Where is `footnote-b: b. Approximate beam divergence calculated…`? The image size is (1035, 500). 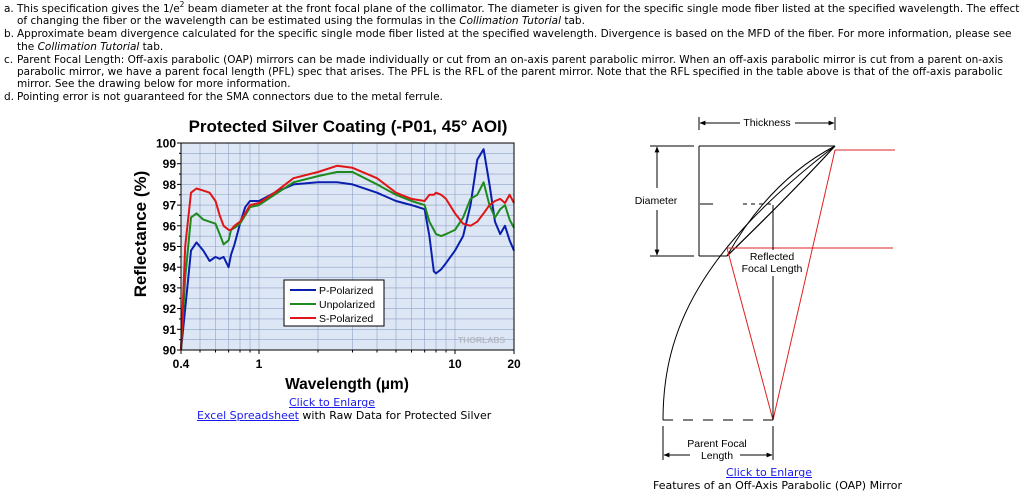
footnote-b: b. Approximate beam divergence calculated… is located at coordinates (517, 40).